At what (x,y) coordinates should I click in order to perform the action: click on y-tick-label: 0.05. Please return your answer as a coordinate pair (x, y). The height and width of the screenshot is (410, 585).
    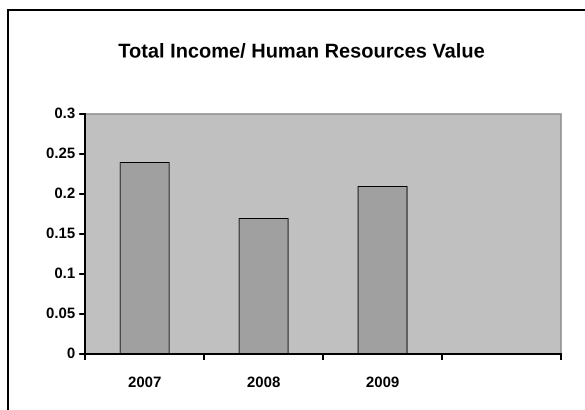
    Looking at the image, I should click on (61, 313).